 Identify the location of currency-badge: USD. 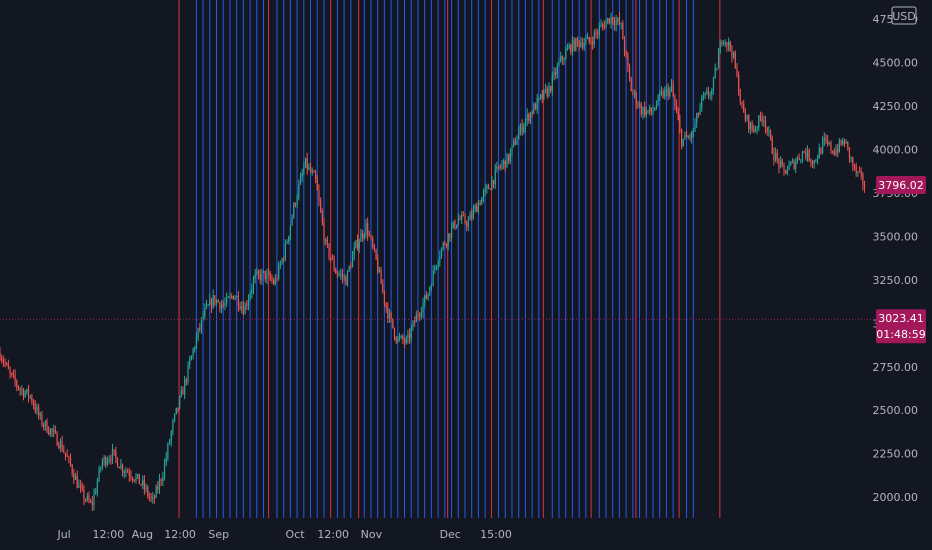
(904, 15).